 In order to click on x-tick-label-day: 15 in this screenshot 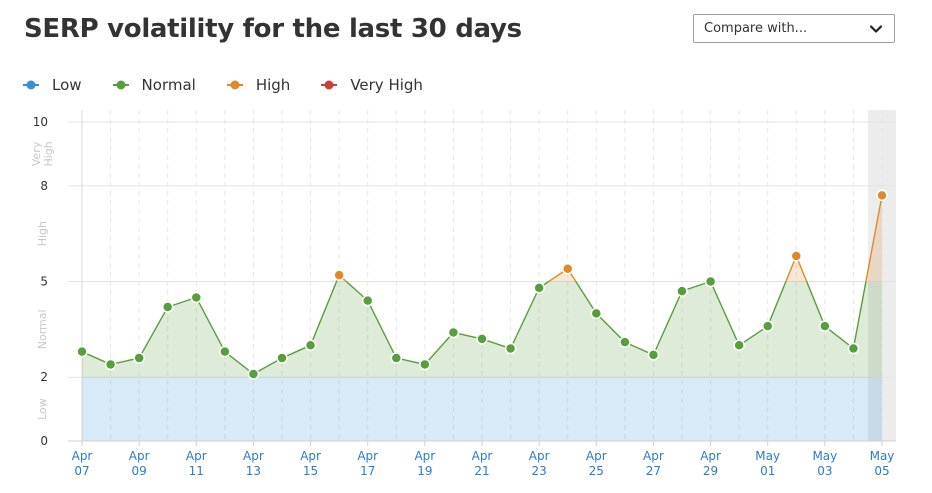, I will do `click(310, 471)`.